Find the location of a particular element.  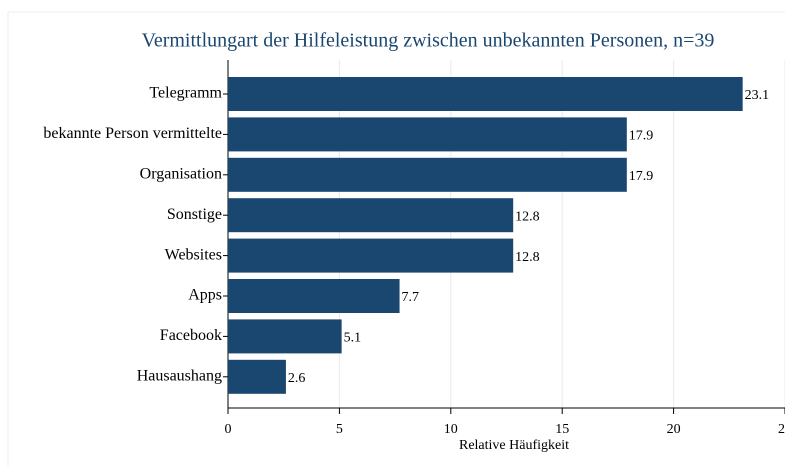

x-tick-label: 20 is located at coordinates (674, 429).